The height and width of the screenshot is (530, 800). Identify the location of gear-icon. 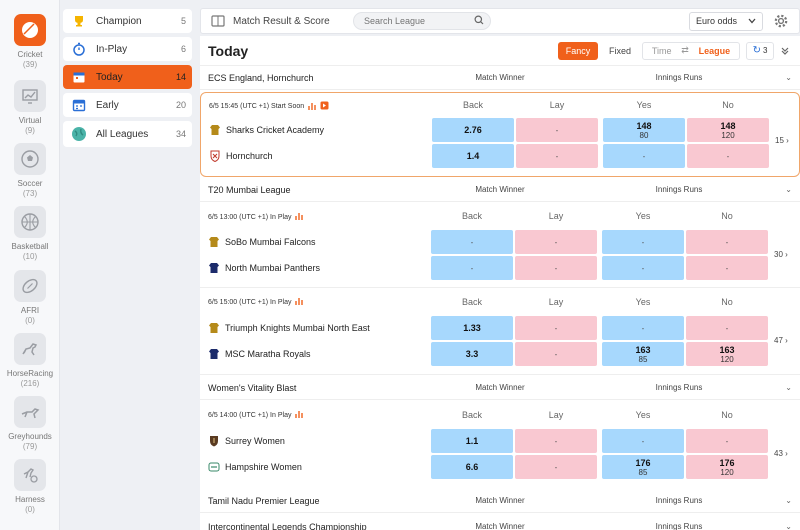
(781, 21).